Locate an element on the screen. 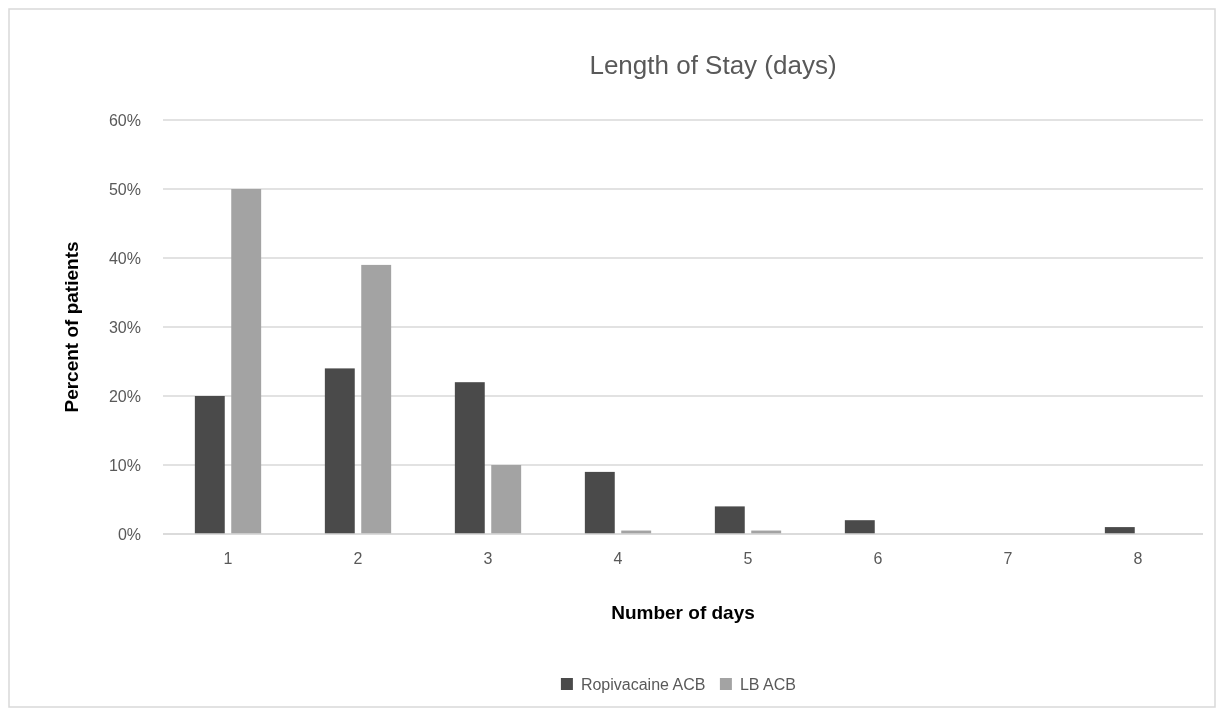 The image size is (1224, 715). y-tick-label: 40% is located at coordinates (124, 258).